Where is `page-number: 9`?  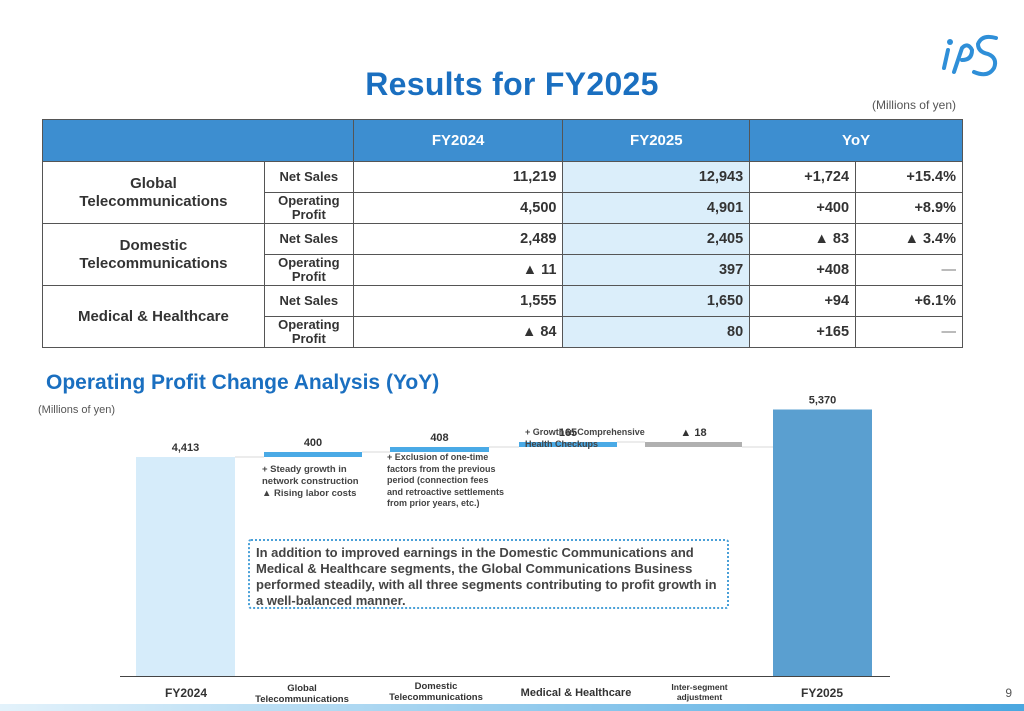
page-number: 9 is located at coordinates (1008, 693).